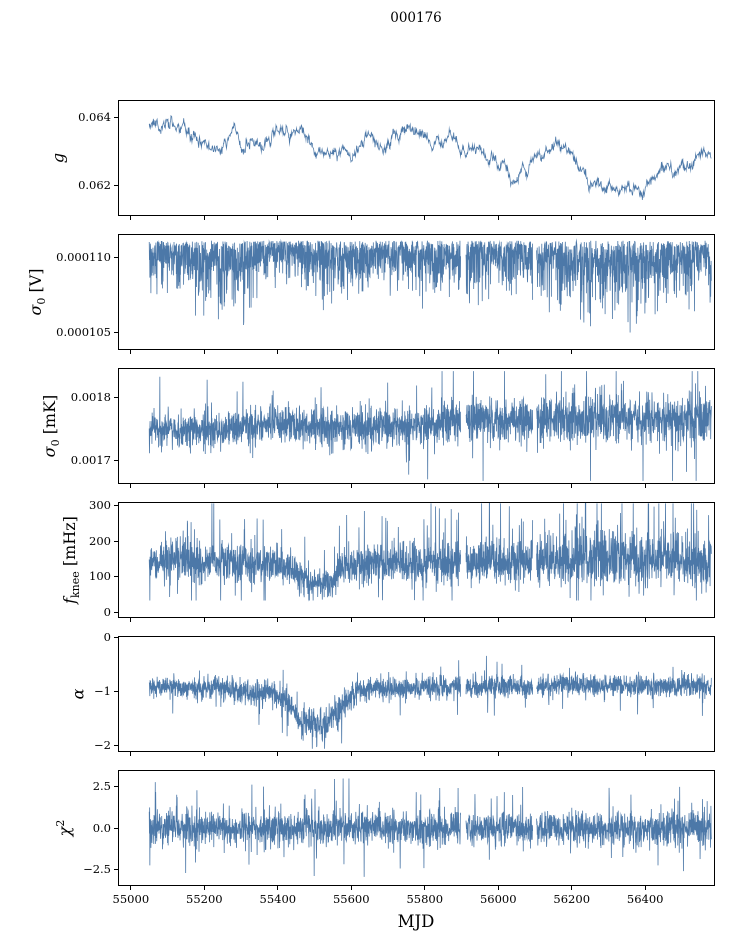  I want to click on panel-sigma0_mK: 0.0017 0.0018, so click(393, 428).